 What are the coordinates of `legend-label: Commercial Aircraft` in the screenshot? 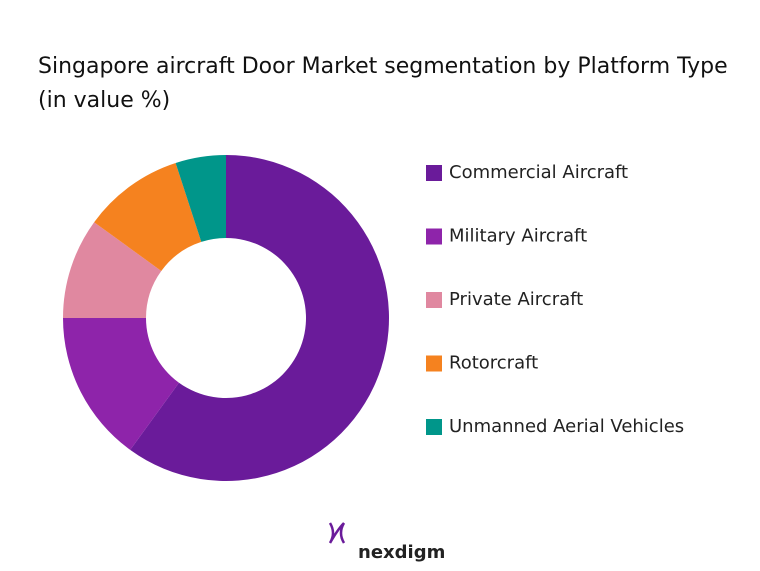 It's located at (538, 172).